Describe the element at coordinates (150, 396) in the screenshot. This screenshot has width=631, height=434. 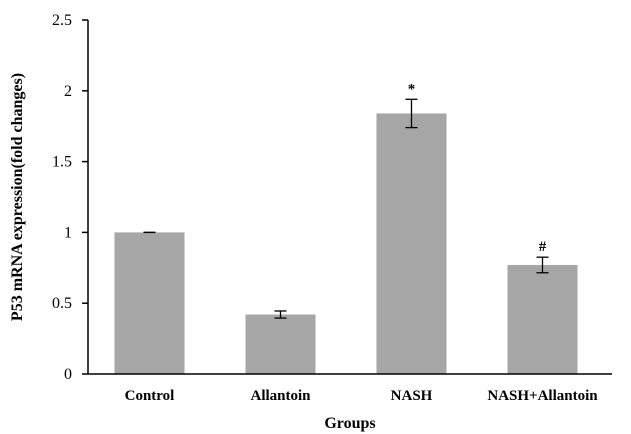
I see `x-tick-label: Control` at that location.